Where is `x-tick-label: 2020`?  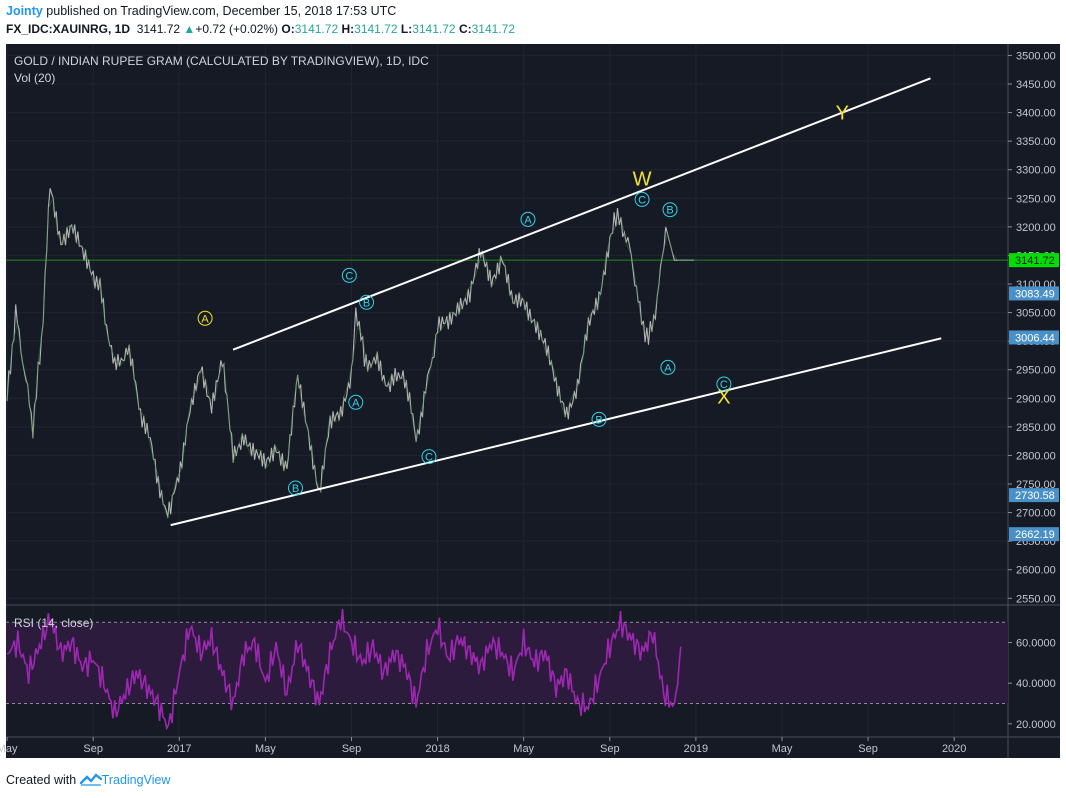
x-tick-label: 2020 is located at coordinates (954, 749).